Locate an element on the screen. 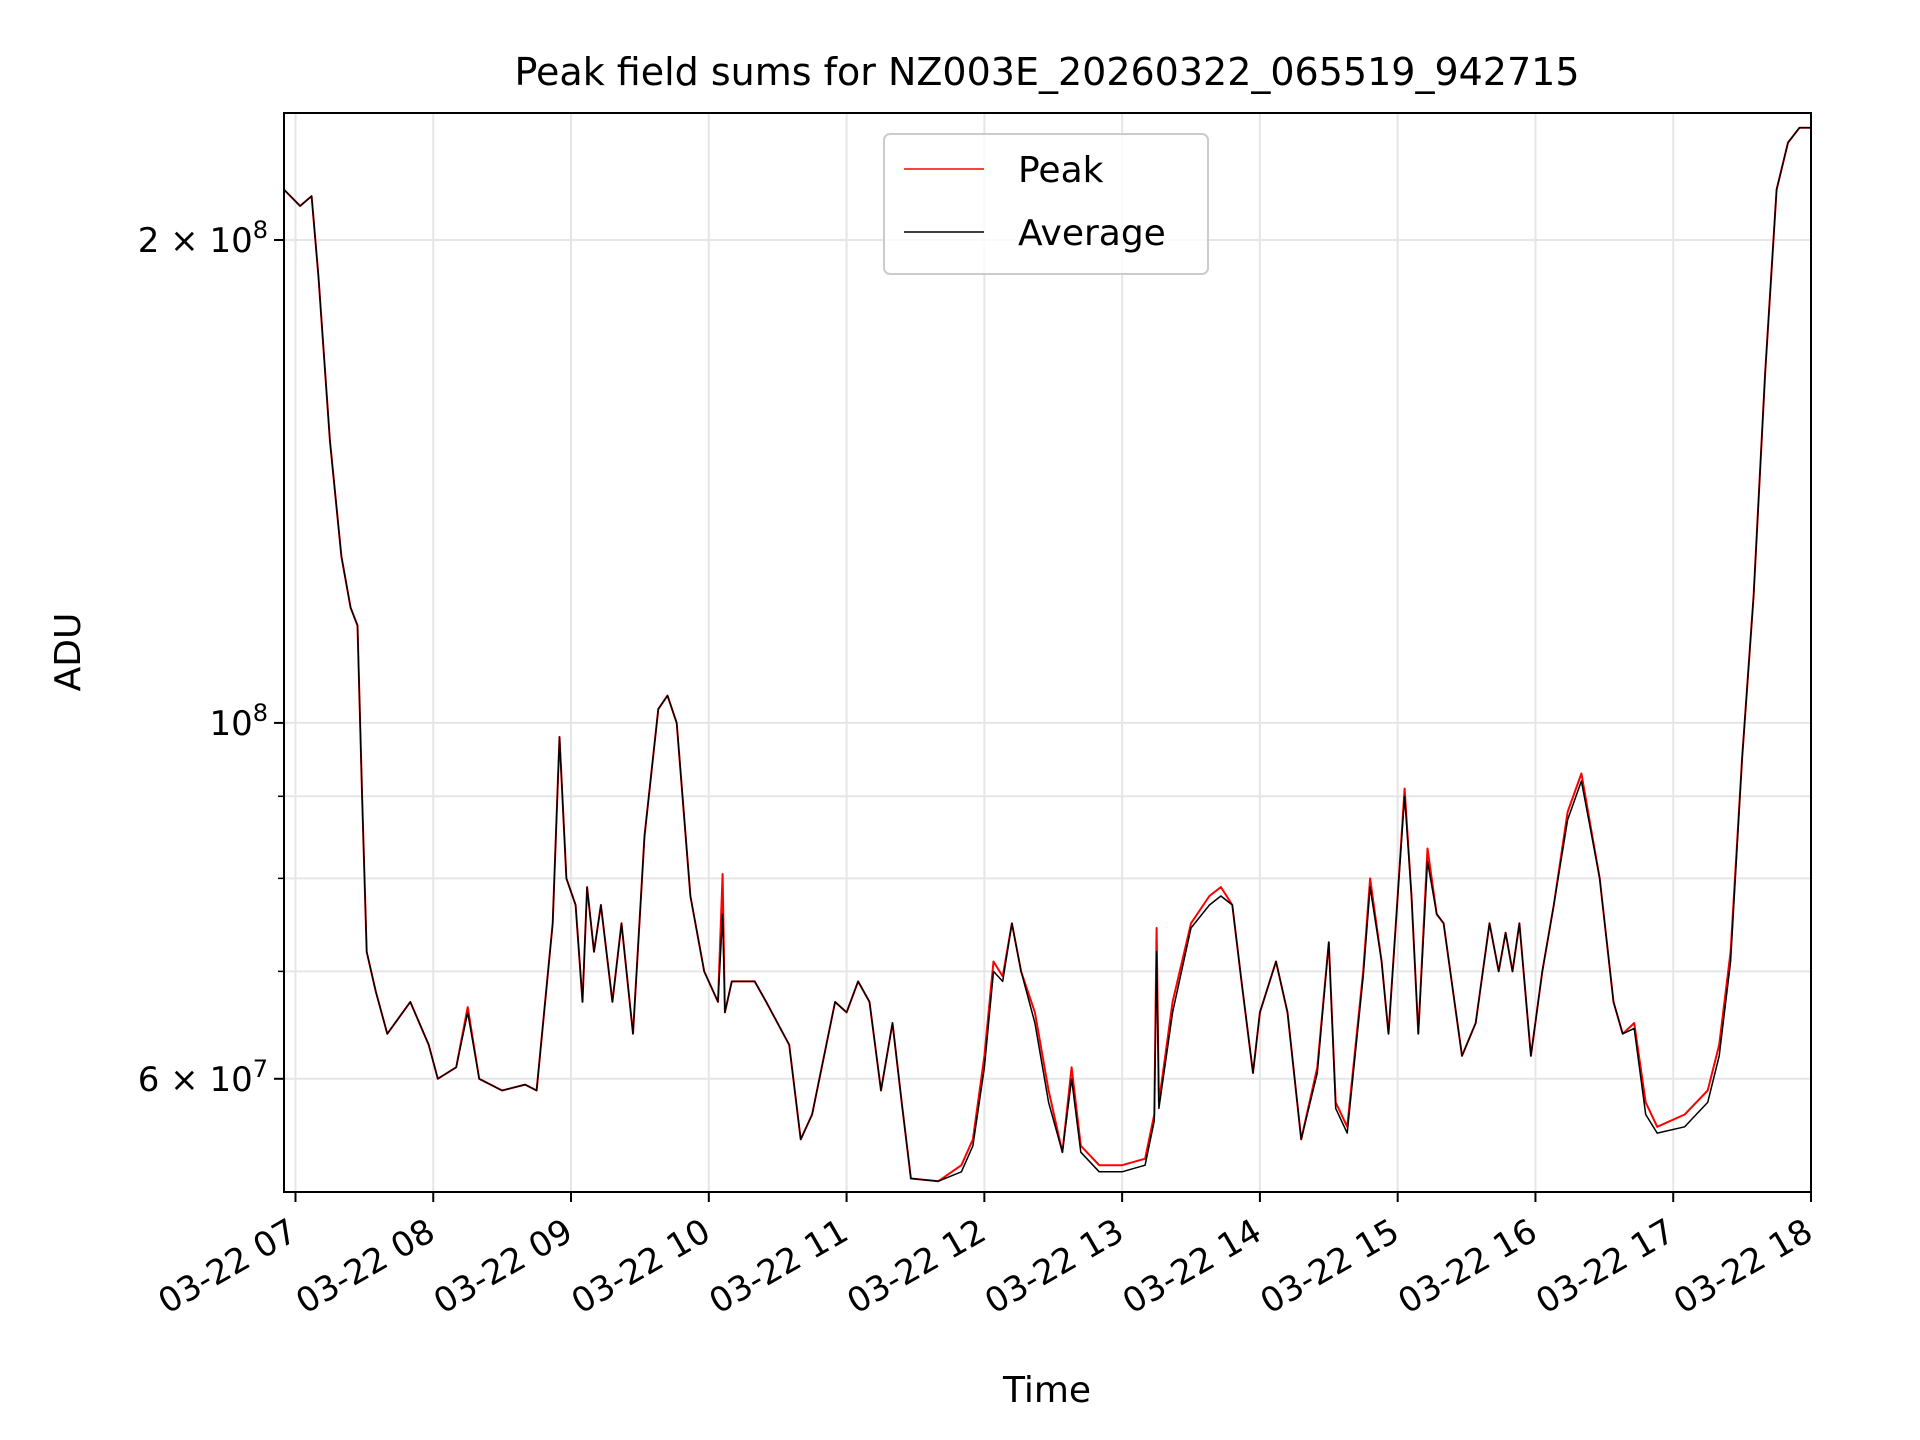 Image resolution: width=1920 pixels, height=1440 pixels. legend: Peak Average is located at coordinates (1046, 204).